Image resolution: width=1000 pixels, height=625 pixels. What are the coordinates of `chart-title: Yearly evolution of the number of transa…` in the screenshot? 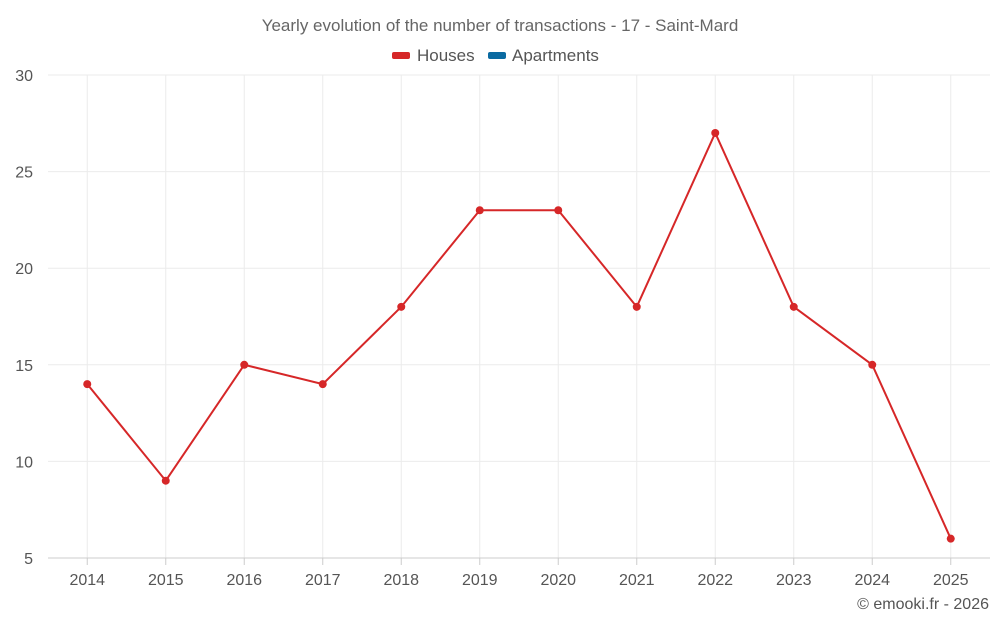 It's located at (500, 25).